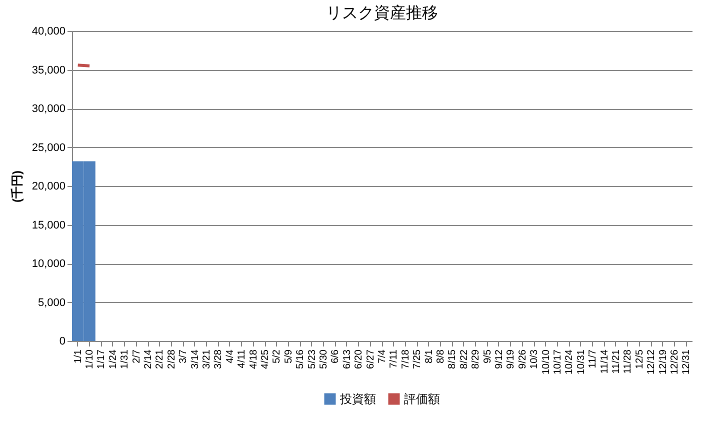 The height and width of the screenshot is (444, 726). What do you see at coordinates (406, 359) in the screenshot?
I see `x-tick-label: 7/18` at bounding box center [406, 359].